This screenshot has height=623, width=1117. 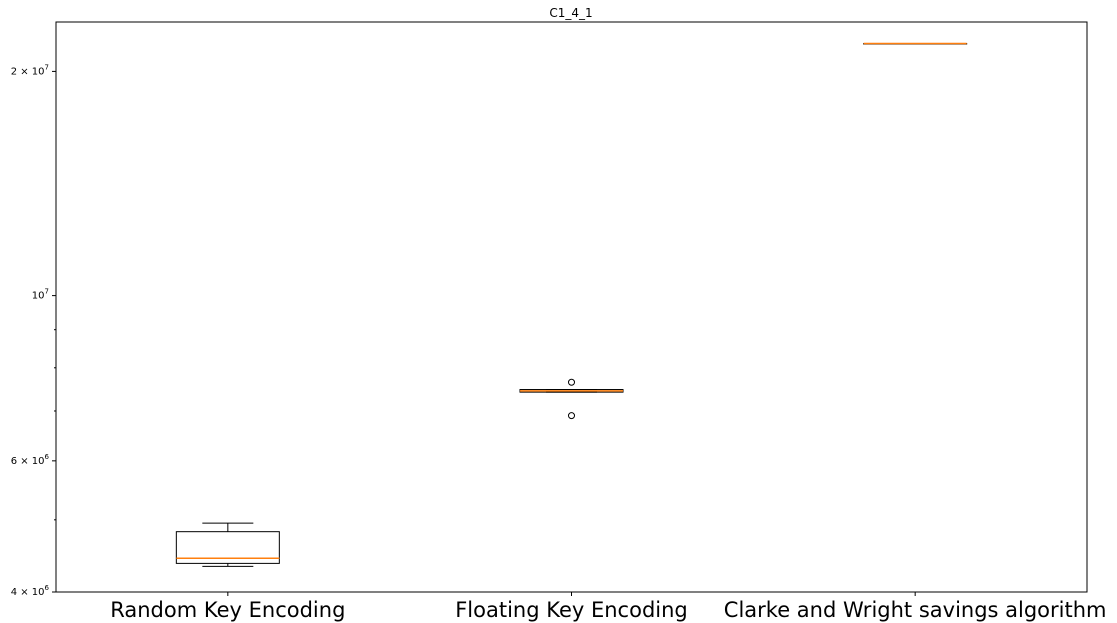 I want to click on y-tick-label: 107, so click(x=40, y=295).